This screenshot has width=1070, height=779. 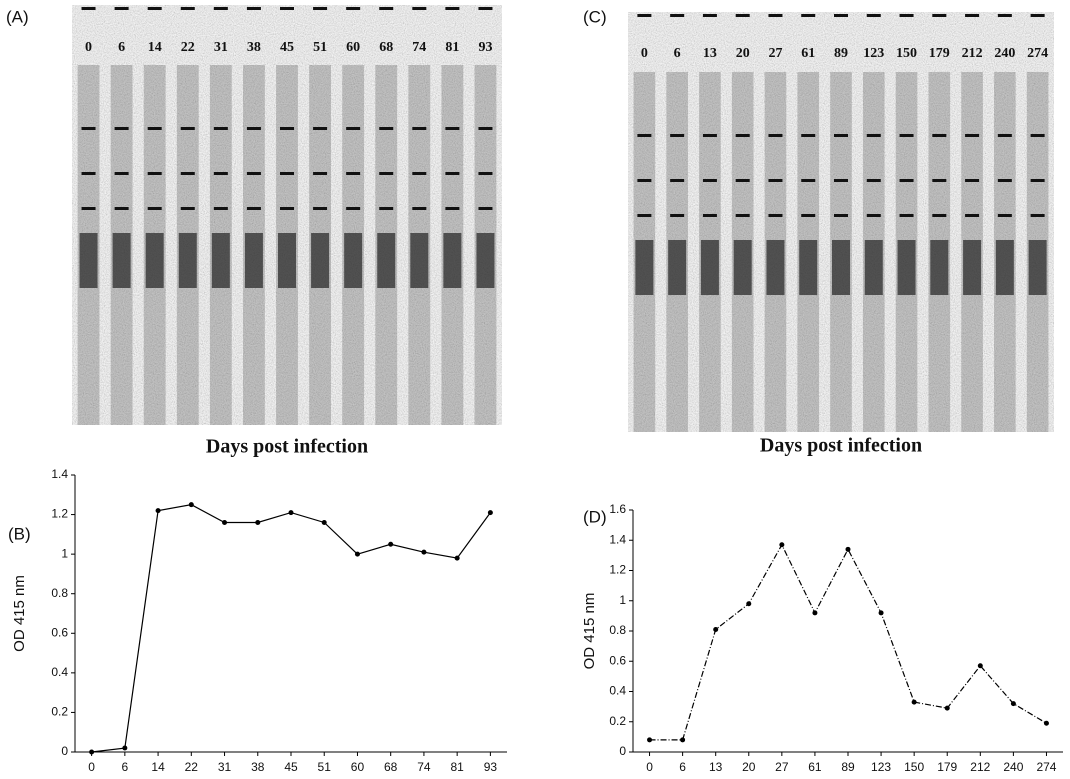 What do you see at coordinates (617, 630) in the screenshot?
I see `y-tick-label: 0.8` at bounding box center [617, 630].